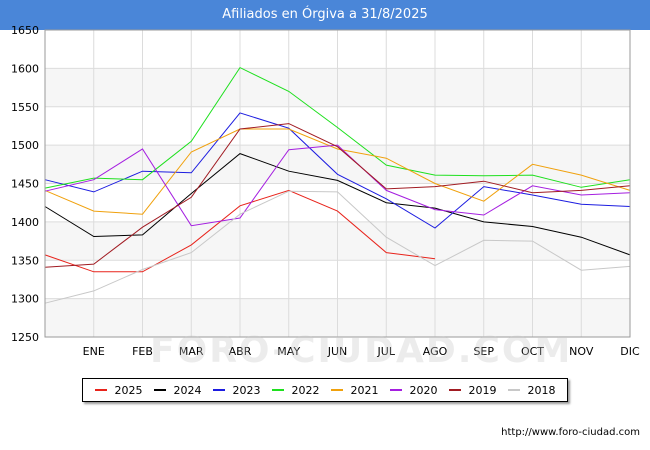  I want to click on legend-item-2023: 2023, so click(236, 390).